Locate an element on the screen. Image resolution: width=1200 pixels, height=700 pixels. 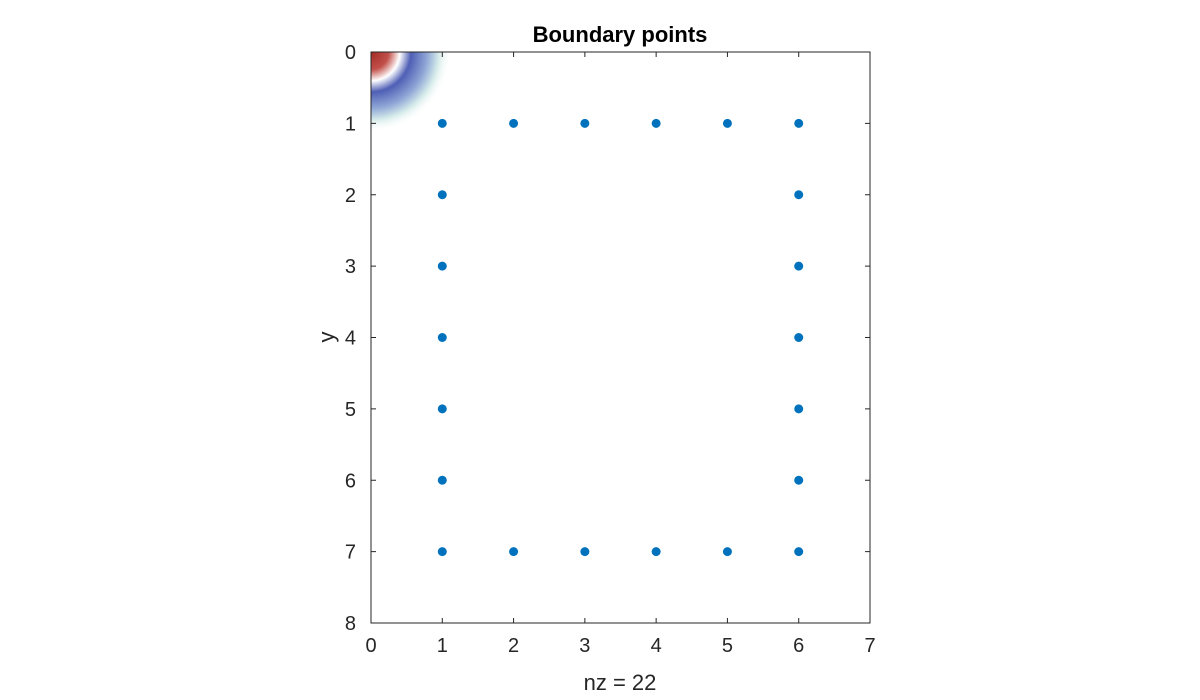
chart-title: Boundary points is located at coordinates (620, 34).